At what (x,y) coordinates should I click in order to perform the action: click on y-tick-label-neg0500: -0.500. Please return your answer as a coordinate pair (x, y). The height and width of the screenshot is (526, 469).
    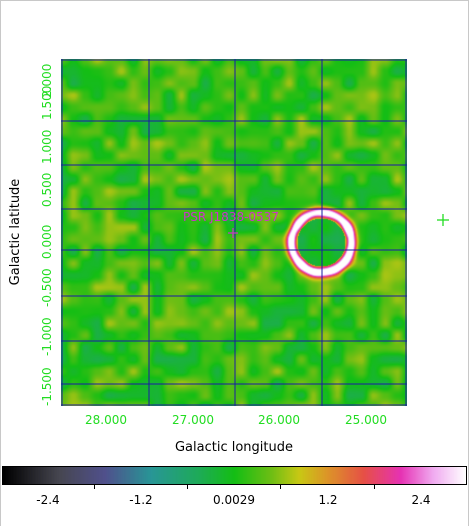
    Looking at the image, I should click on (47, 287).